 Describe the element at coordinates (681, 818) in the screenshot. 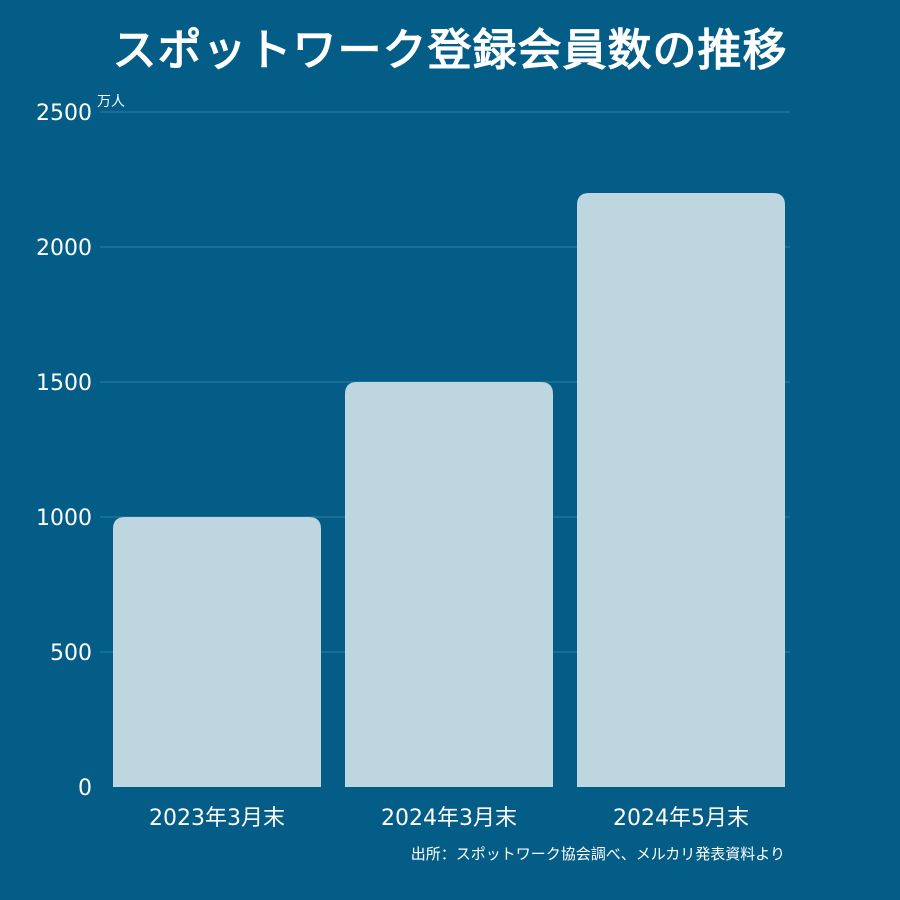

I see `x-category-label: 2024年5月末` at that location.